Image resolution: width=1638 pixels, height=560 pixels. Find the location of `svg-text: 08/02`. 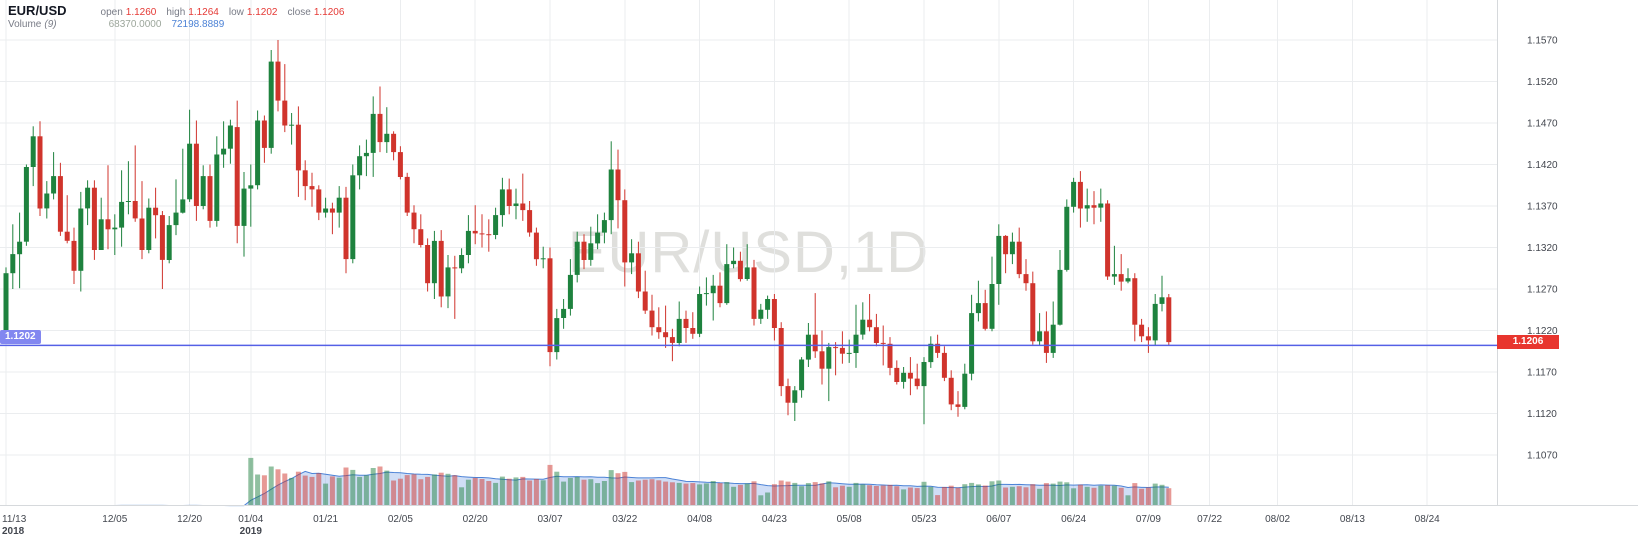

svg-text: 08/02 is located at coordinates (1277, 519).